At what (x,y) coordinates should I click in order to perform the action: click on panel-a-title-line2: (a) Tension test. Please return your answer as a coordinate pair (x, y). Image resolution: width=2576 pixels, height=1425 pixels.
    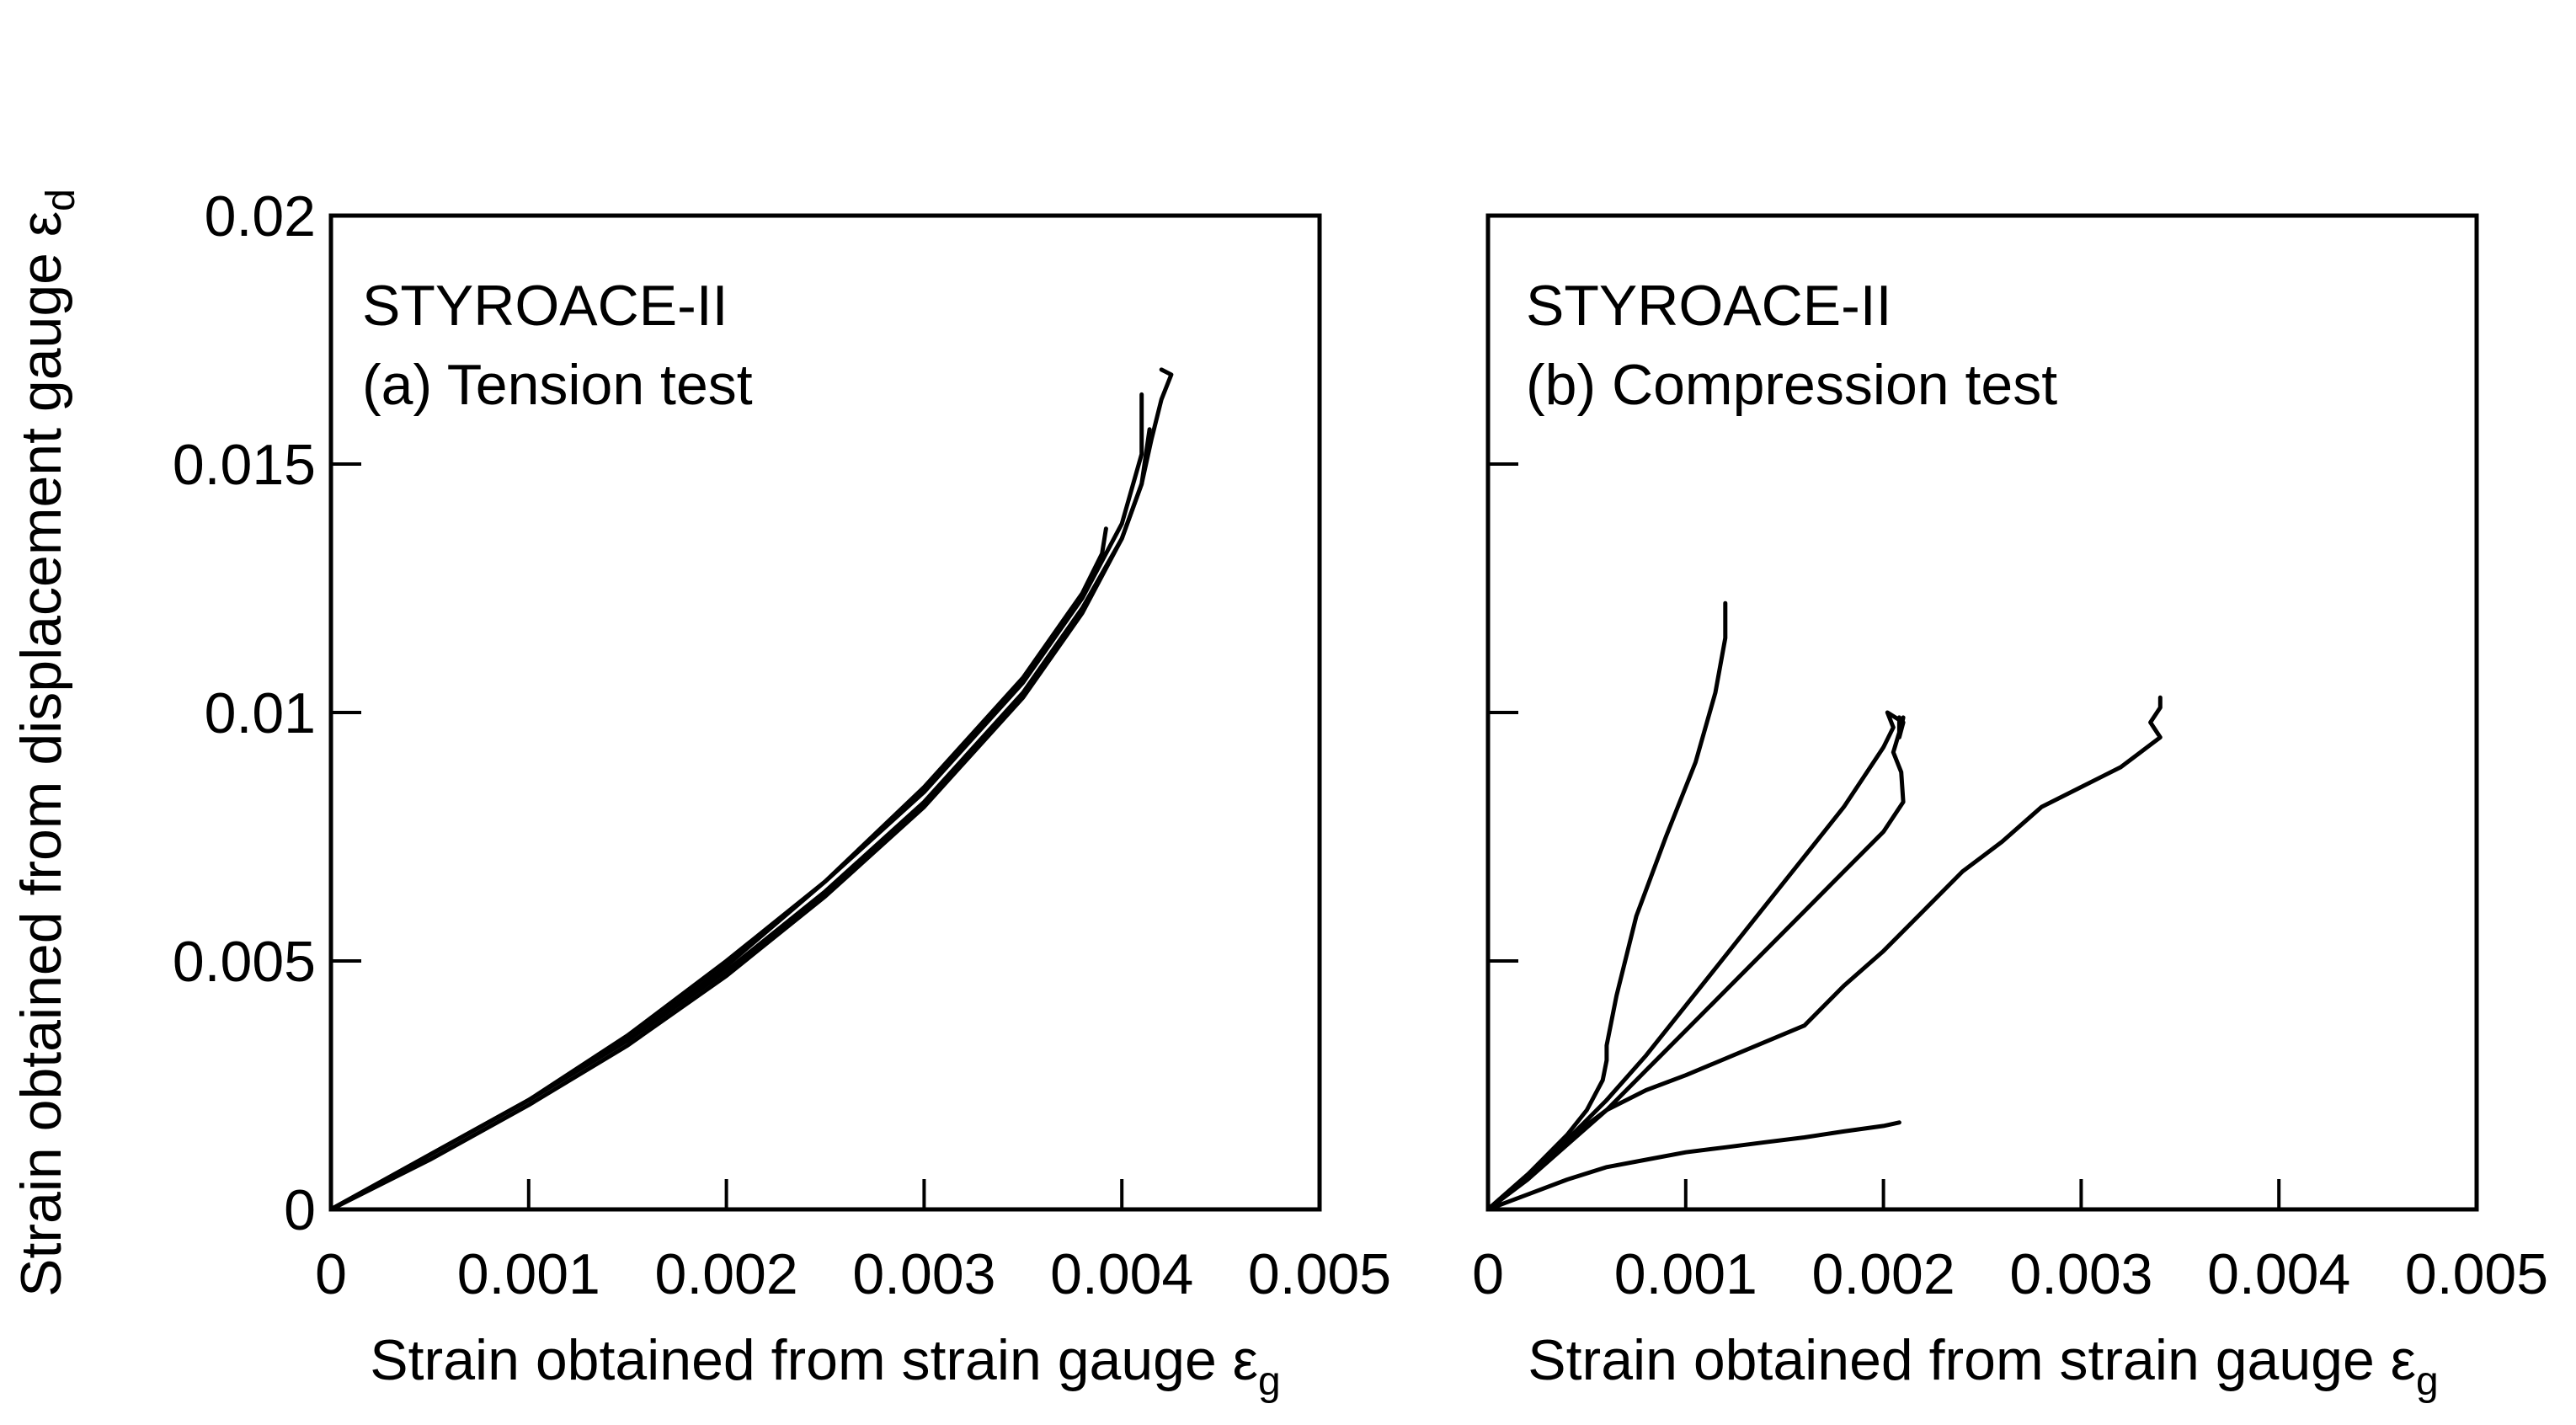
    Looking at the image, I should click on (557, 385).